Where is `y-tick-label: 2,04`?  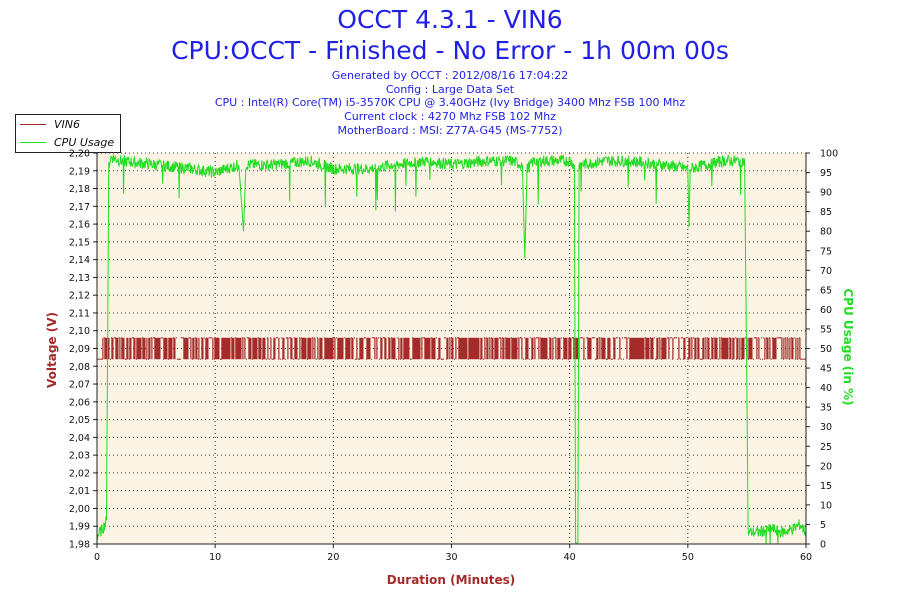
y-tick-label: 2,04 is located at coordinates (79, 438).